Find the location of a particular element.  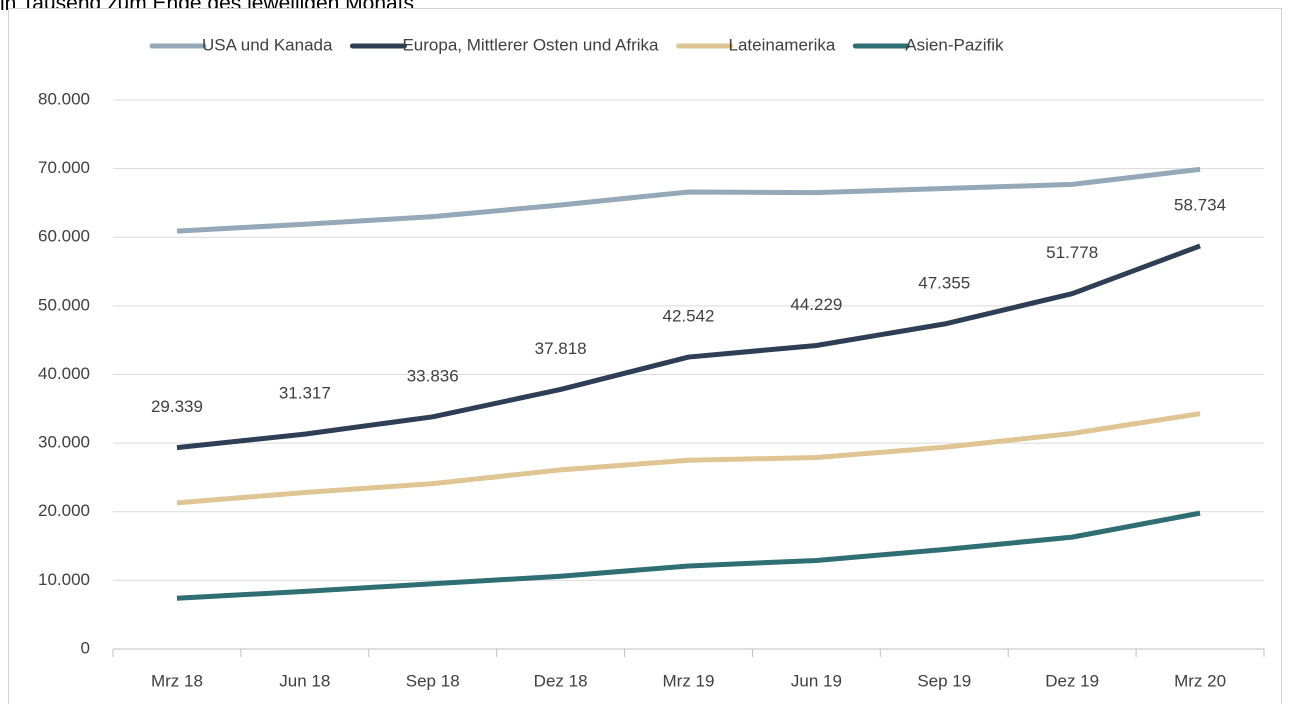

y-tick-label: 60.000 is located at coordinates (64, 236).